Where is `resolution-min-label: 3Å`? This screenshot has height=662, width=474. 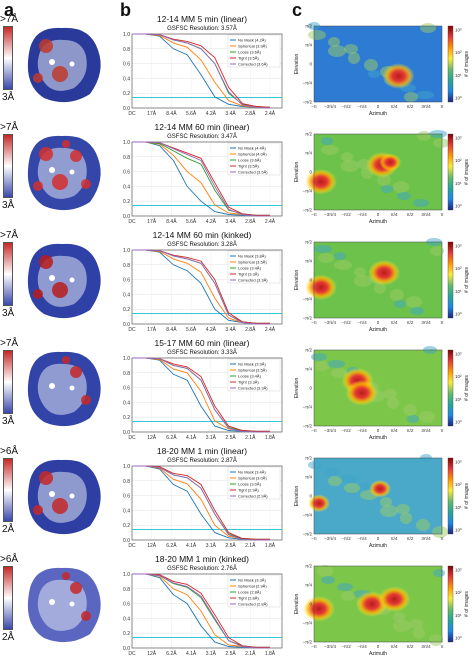 resolution-min-label: 3Å is located at coordinates (8, 97).